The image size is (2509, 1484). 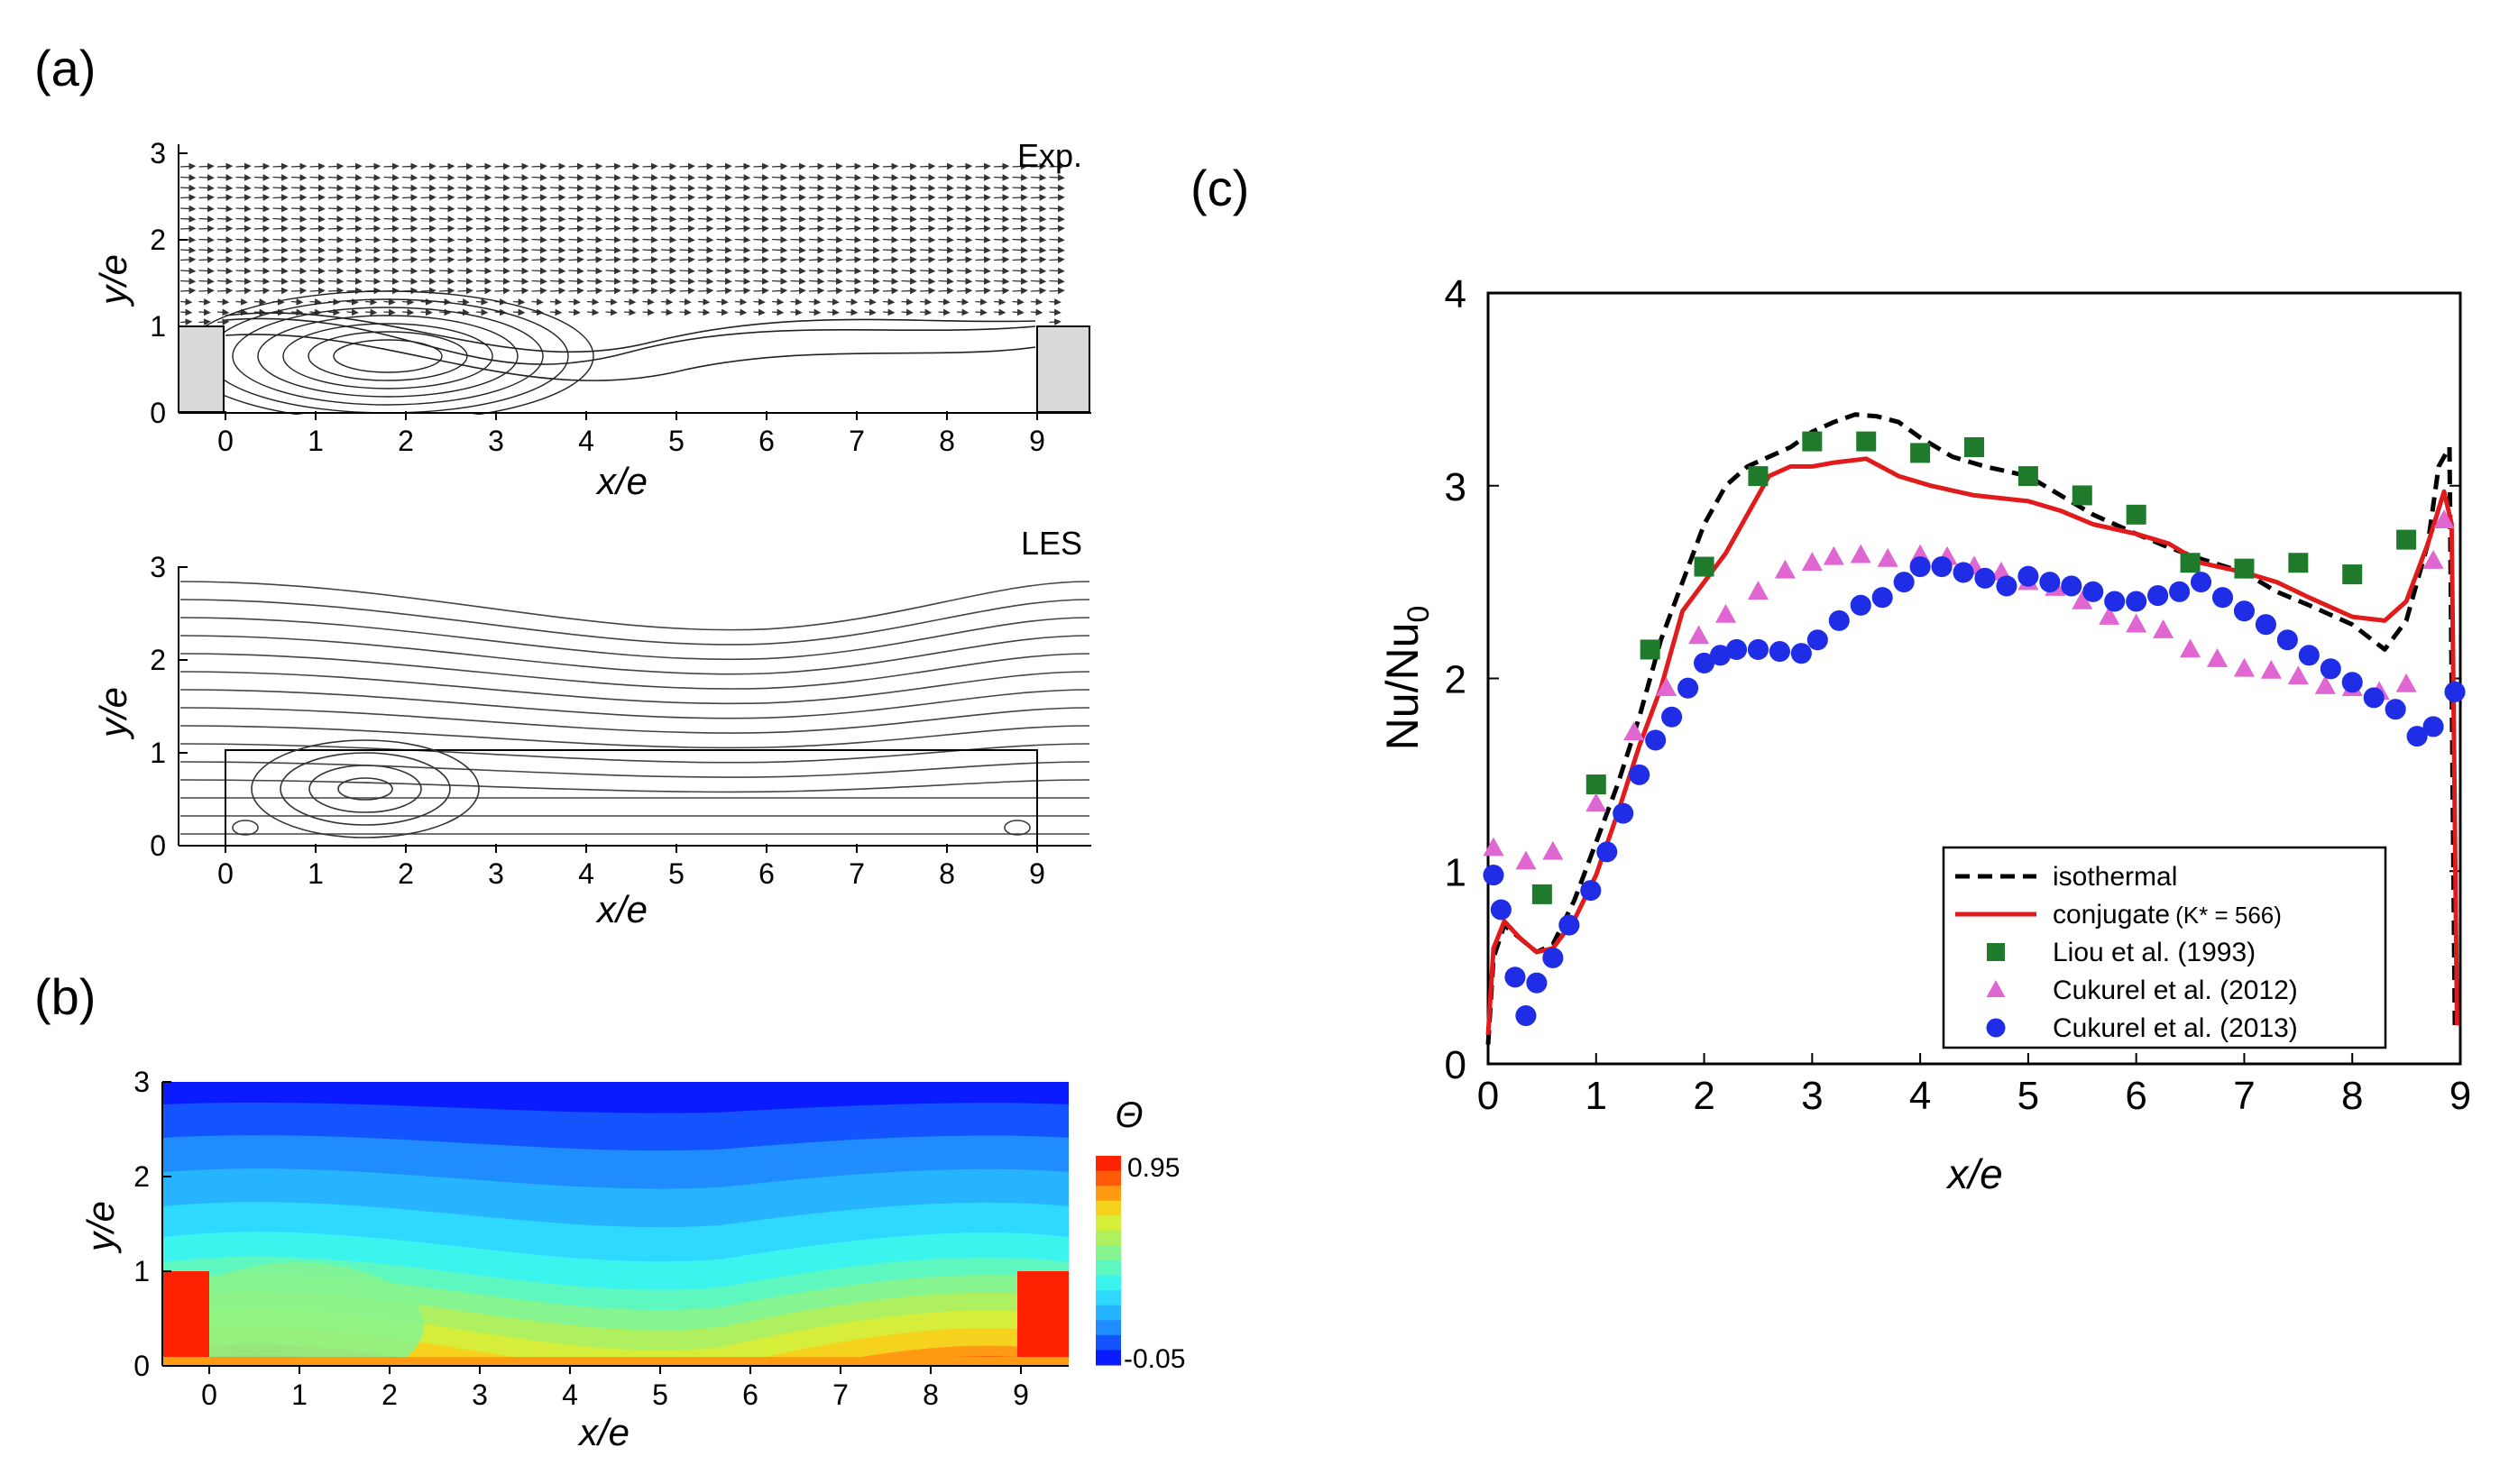 I want to click on legend-label: conjugate (K* = 566), so click(x=2167, y=915).